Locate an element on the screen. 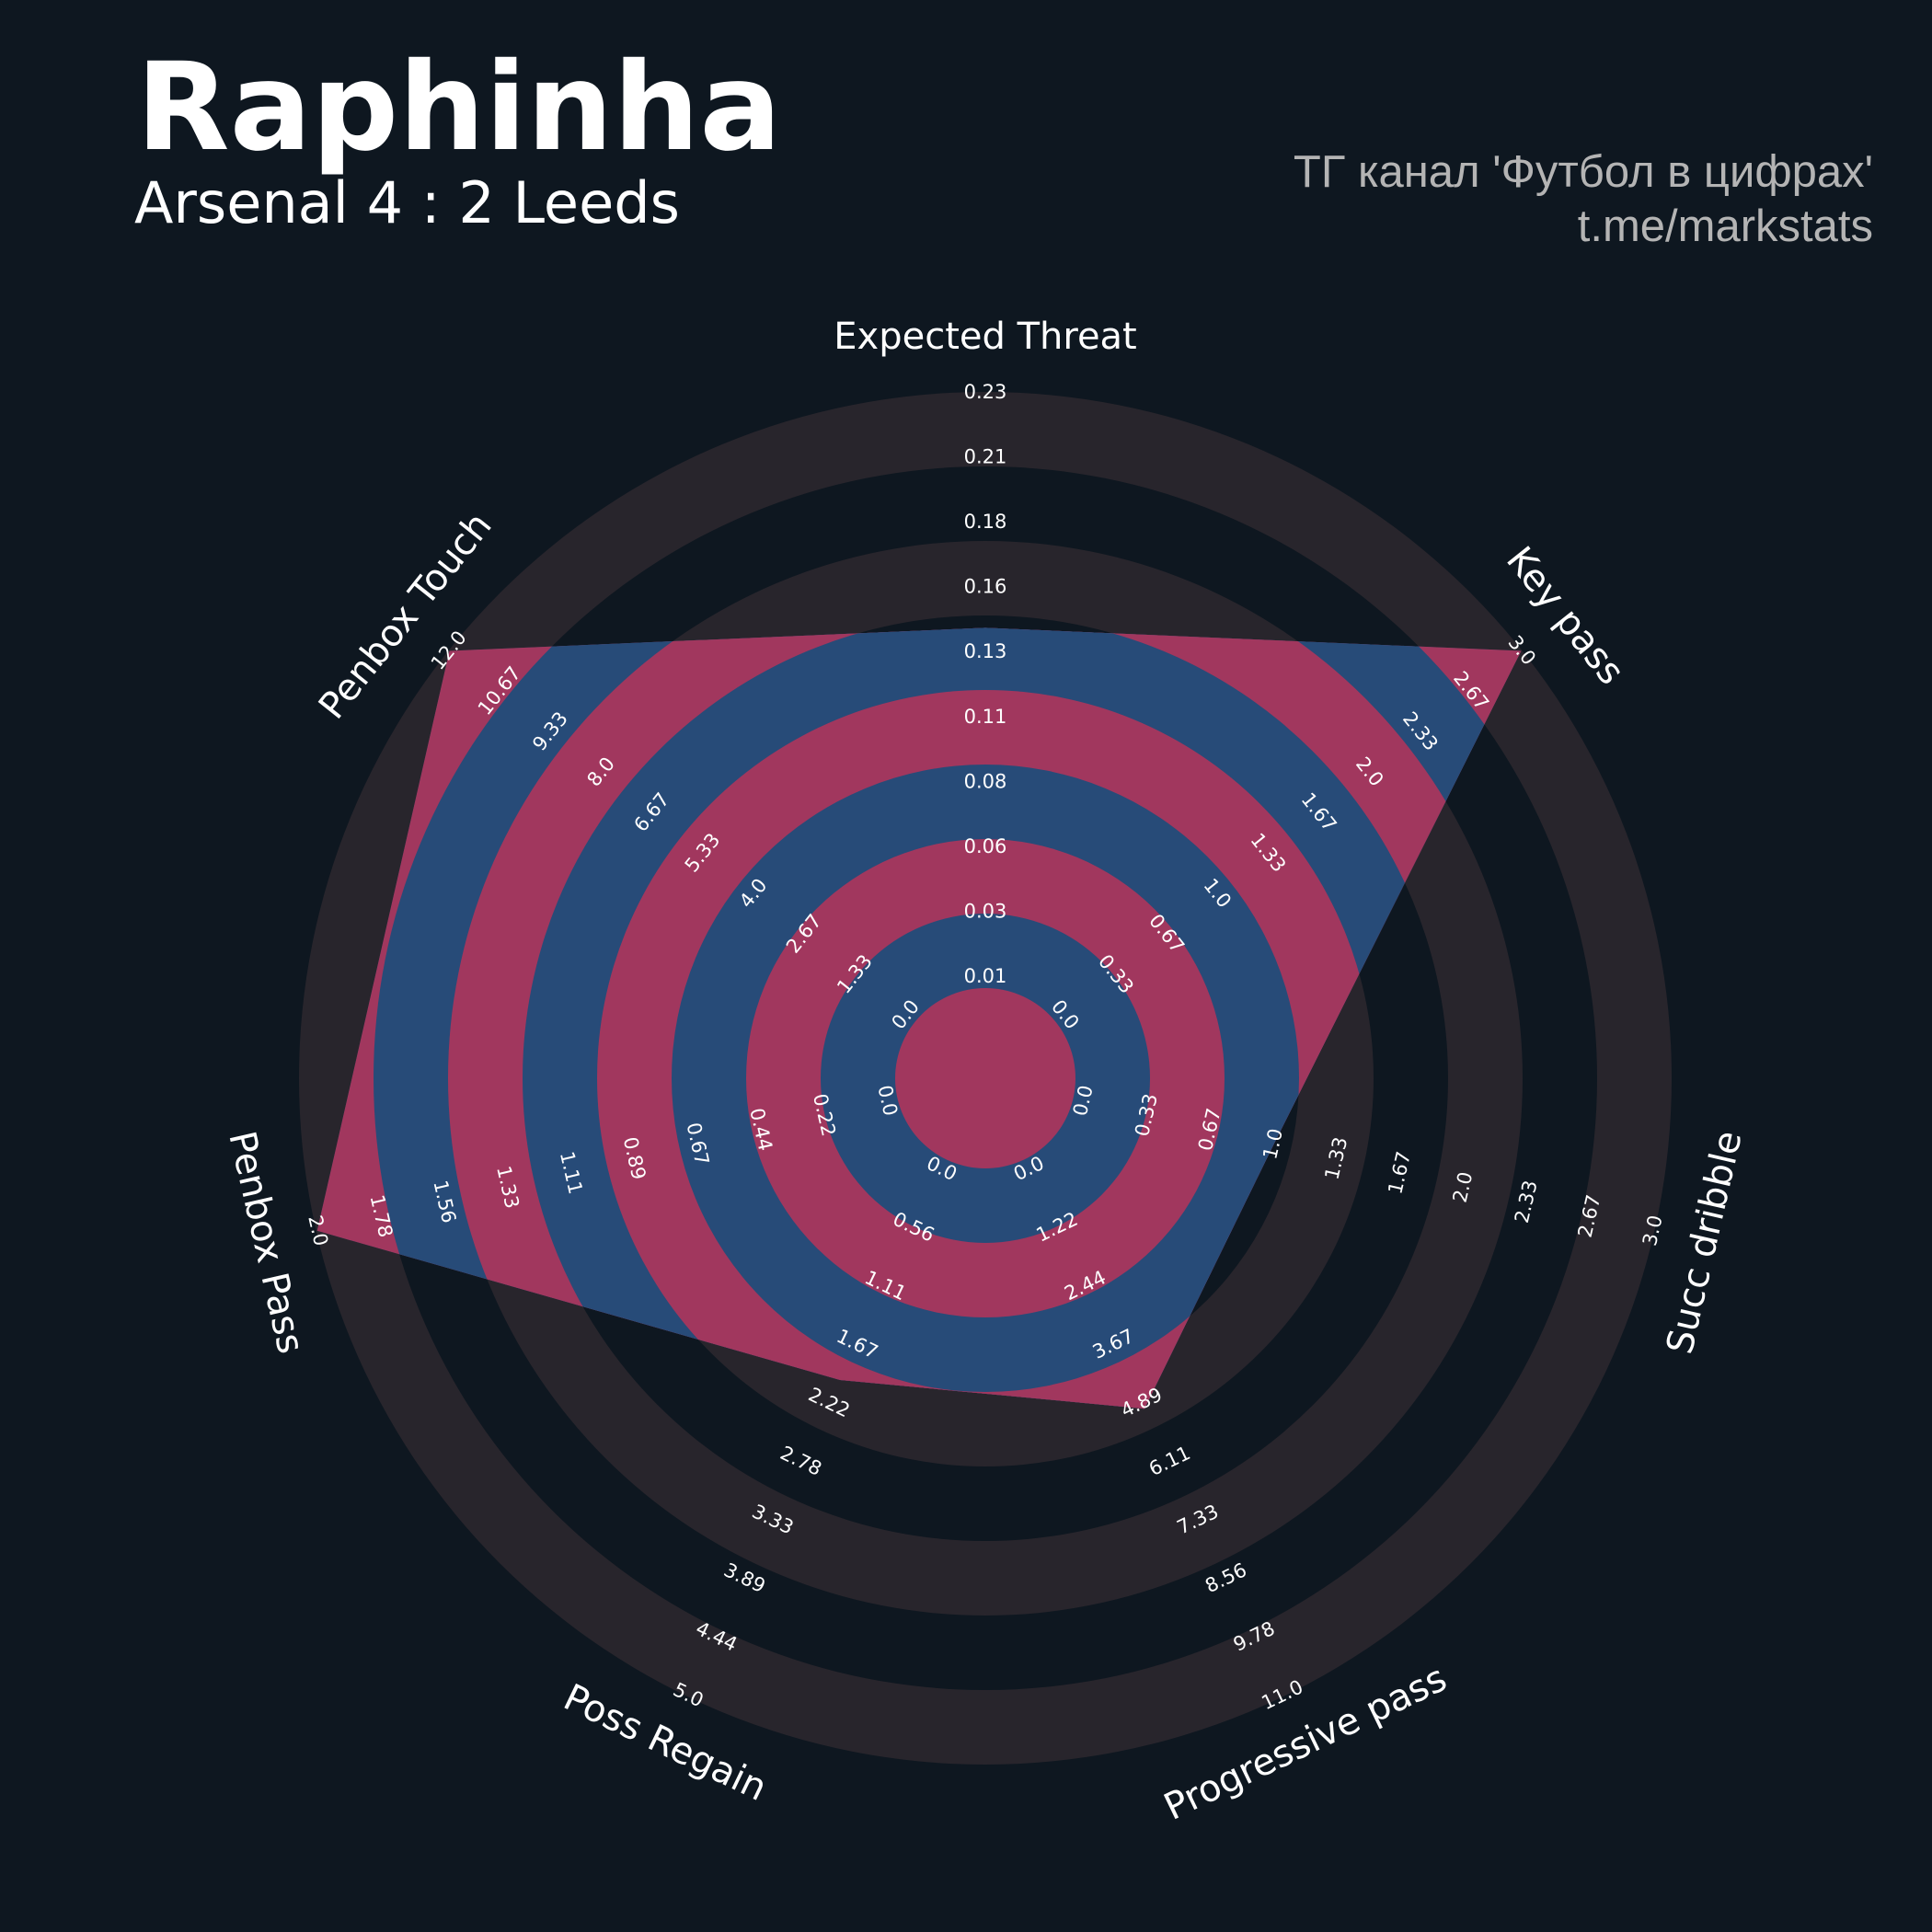  chart-title: Raphinha is located at coordinates (458, 107).